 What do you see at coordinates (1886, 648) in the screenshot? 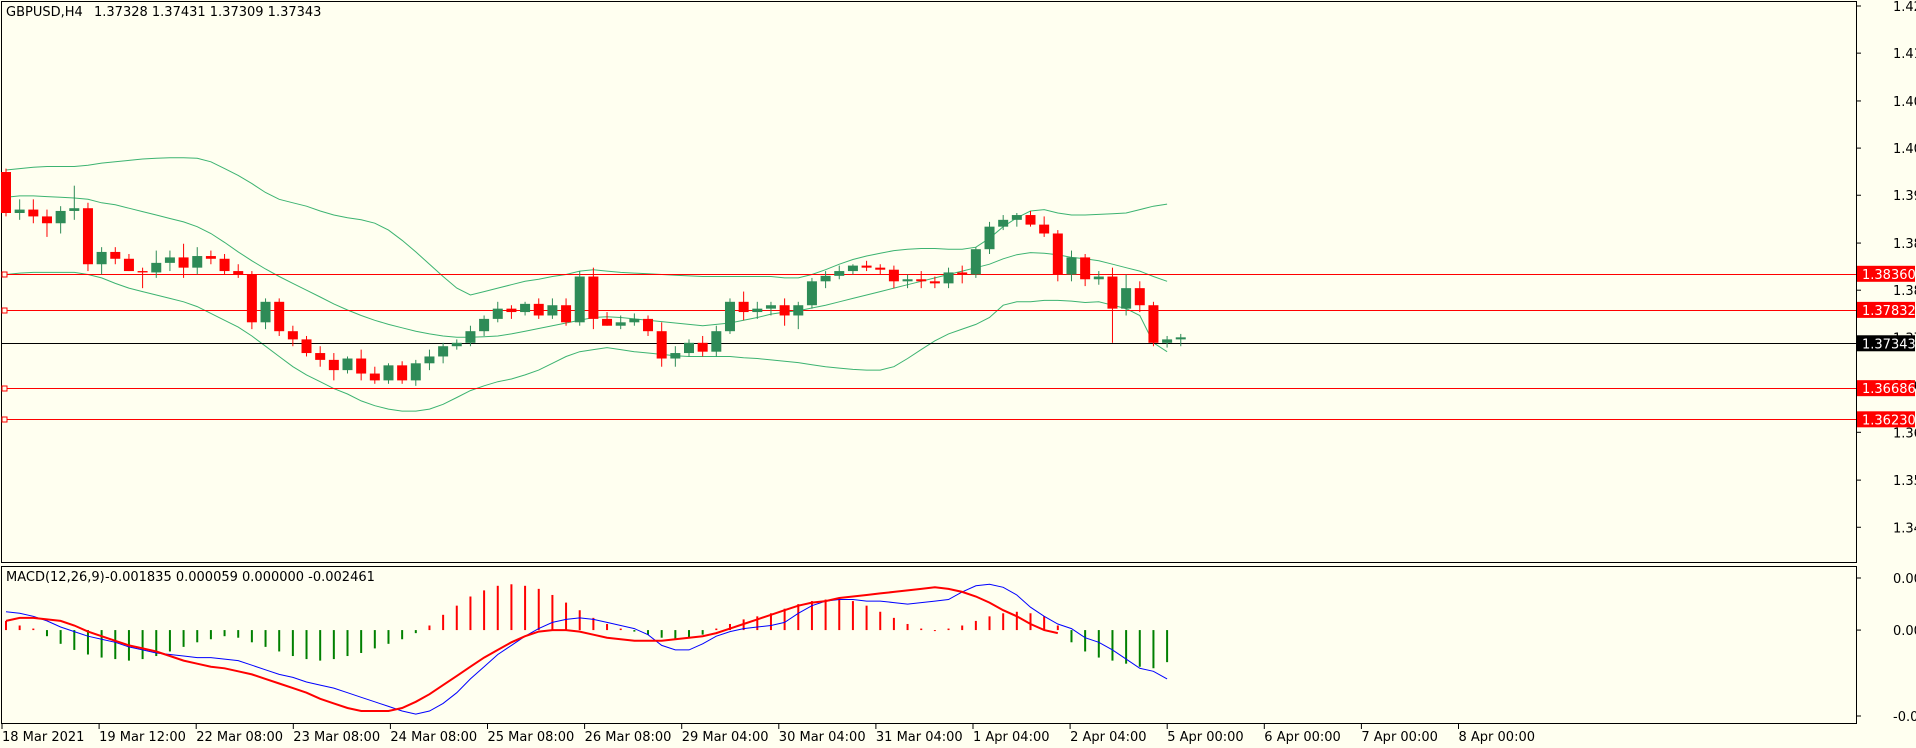
I see `macd-axis: 0.003411 0.00 -0.005627` at bounding box center [1886, 648].